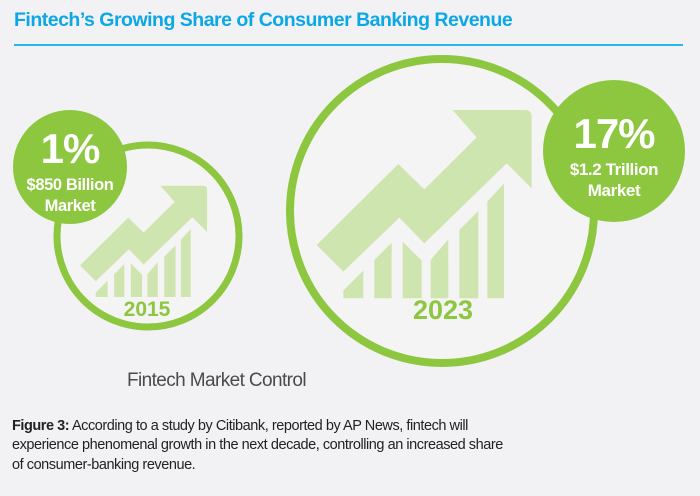 This screenshot has width=700, height=496. Describe the element at coordinates (70, 148) in the screenshot. I see `badge-percent: 1%` at that location.